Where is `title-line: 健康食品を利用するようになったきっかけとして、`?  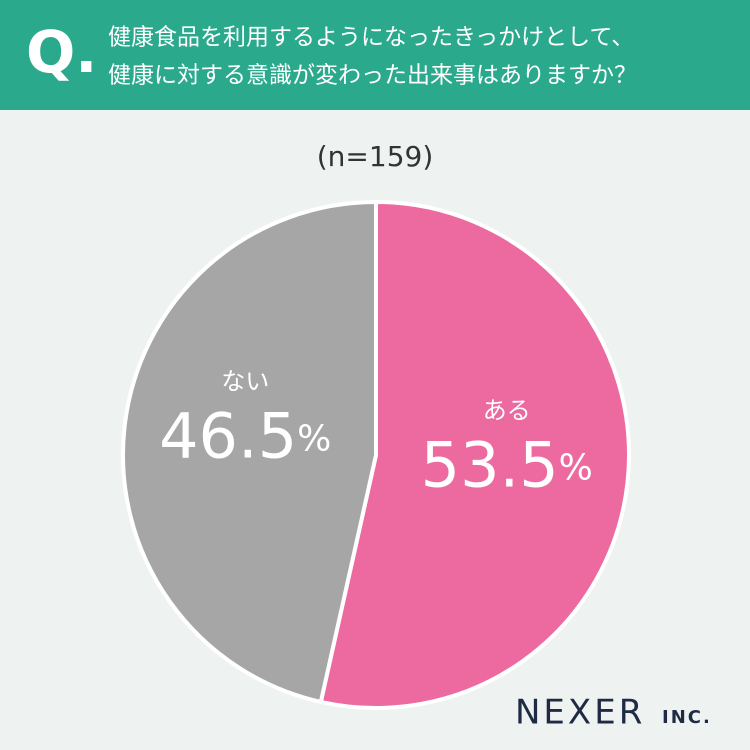
title-line: 健康食品を利用するようになったきっかけとして、 is located at coordinates (371, 38).